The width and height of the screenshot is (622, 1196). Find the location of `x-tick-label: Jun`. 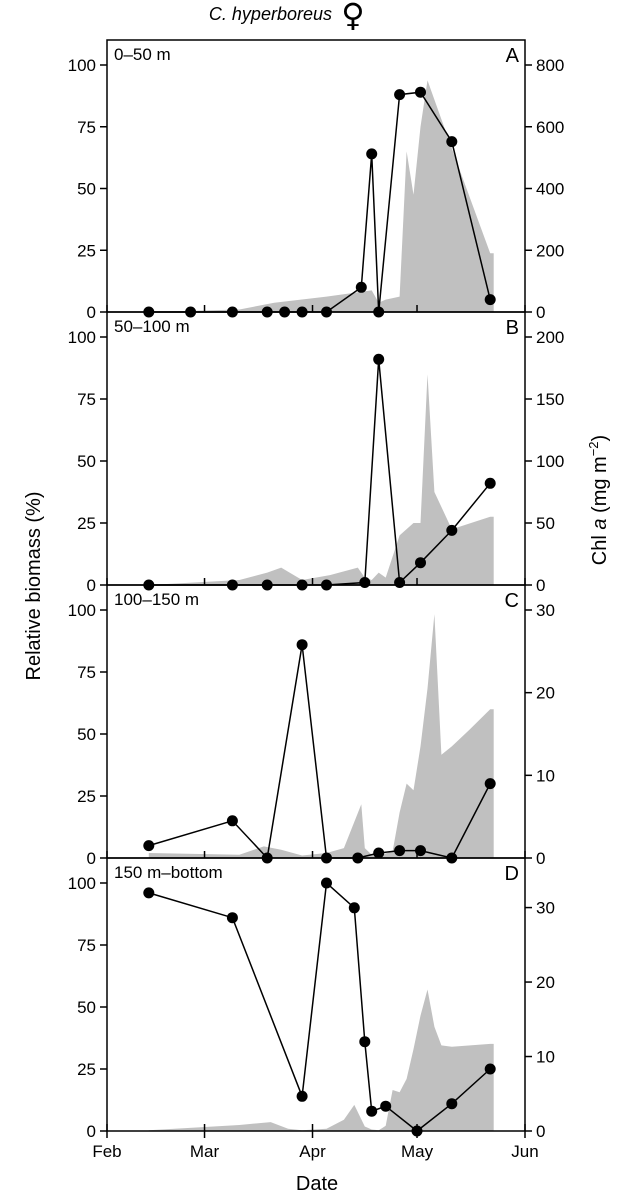

x-tick-label: Jun is located at coordinates (524, 1151).